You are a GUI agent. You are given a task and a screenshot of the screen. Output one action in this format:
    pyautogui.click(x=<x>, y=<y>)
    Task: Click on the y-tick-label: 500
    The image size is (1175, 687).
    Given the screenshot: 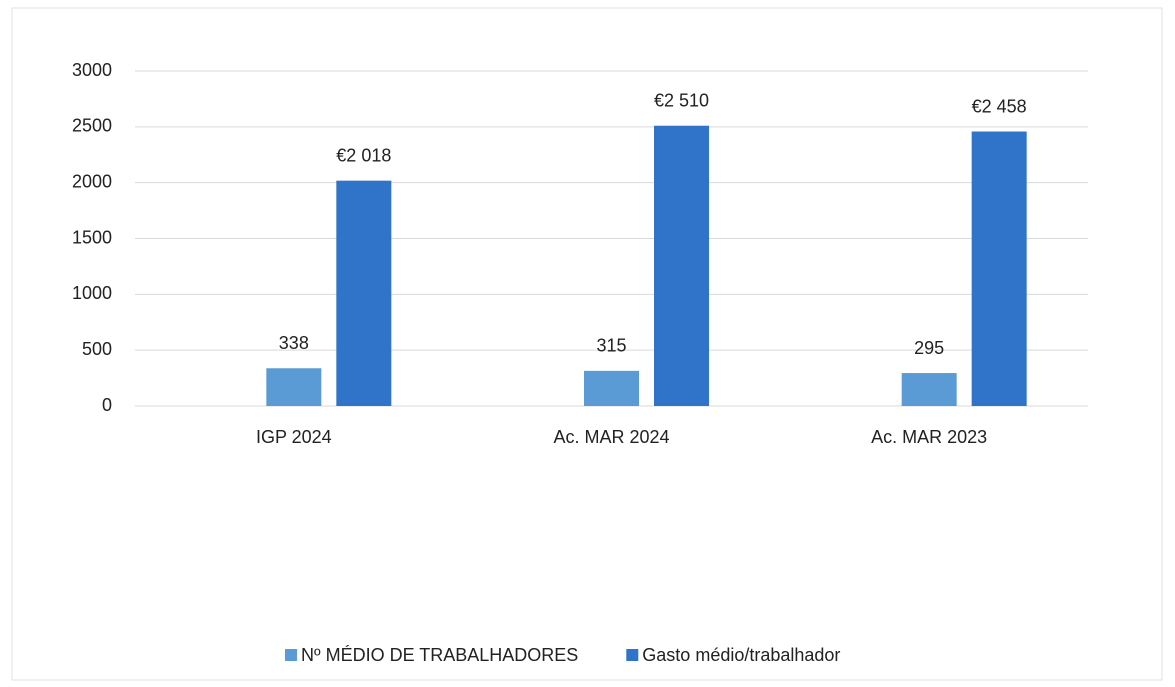 What is the action you would take?
    pyautogui.click(x=97, y=349)
    